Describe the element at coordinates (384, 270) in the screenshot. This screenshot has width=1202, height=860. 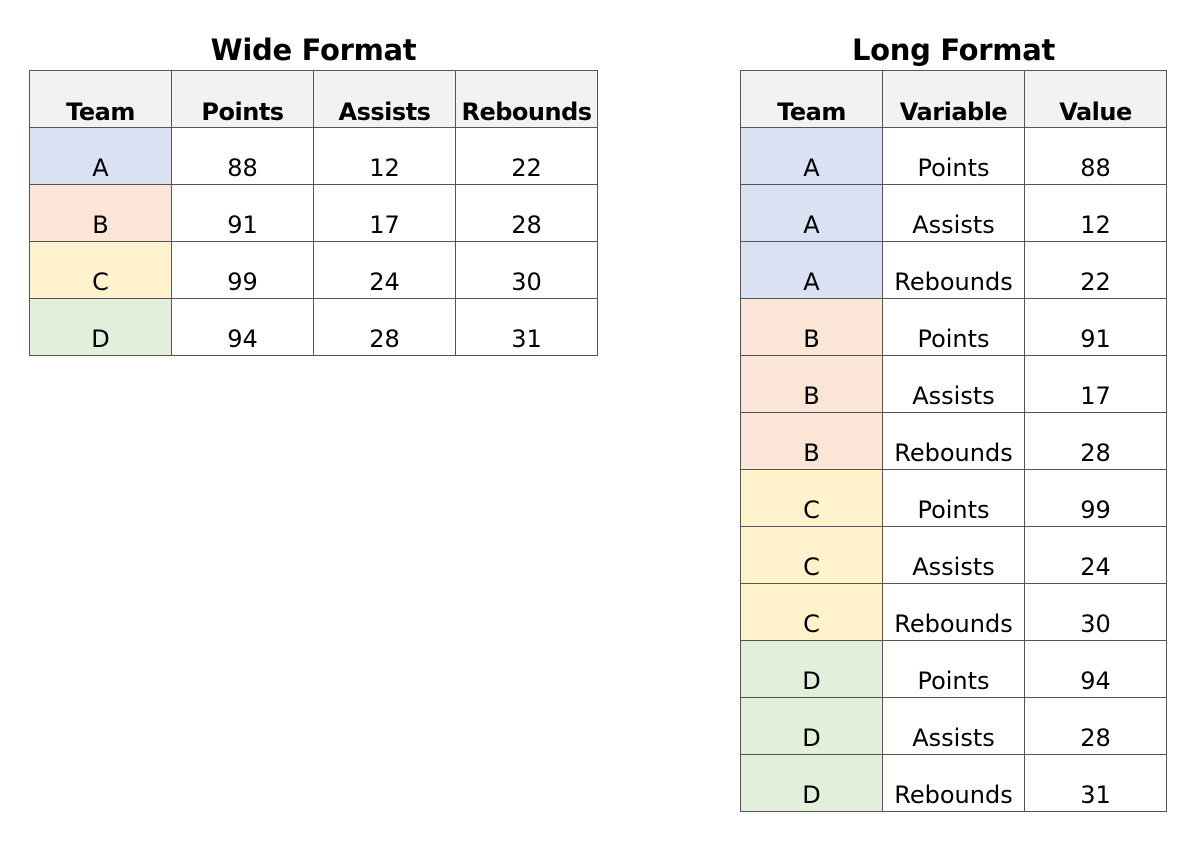
I see `wide-cell-assists: 24` at that location.